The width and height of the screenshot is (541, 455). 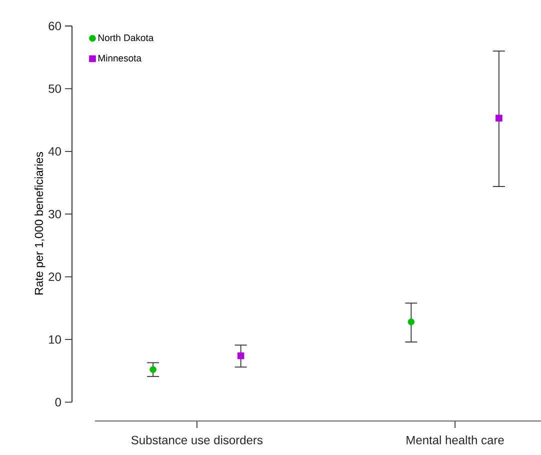 What do you see at coordinates (120, 58) in the screenshot?
I see `legend-label: Minnesota` at bounding box center [120, 58].